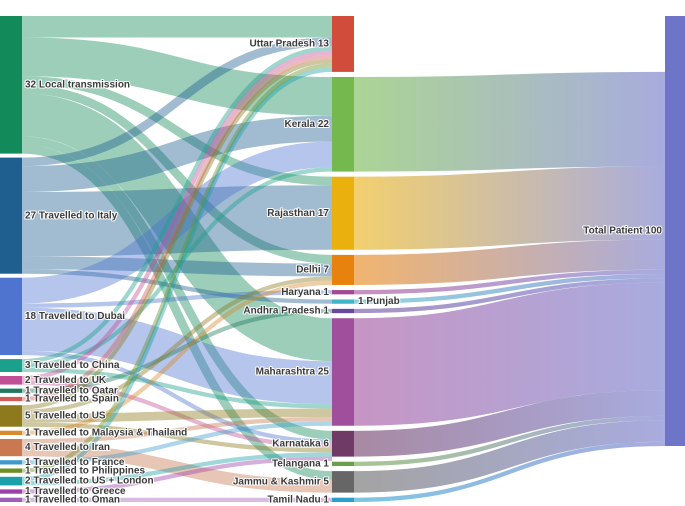 The height and width of the screenshot is (506, 685). I want to click on label-source-qatar: 1 Travelled to Qatar, so click(71, 390).